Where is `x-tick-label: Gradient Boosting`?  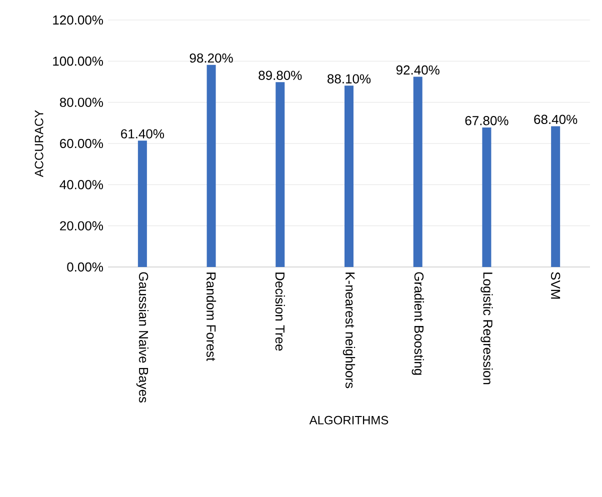
x-tick-label: Gradient Boosting is located at coordinates (418, 323).